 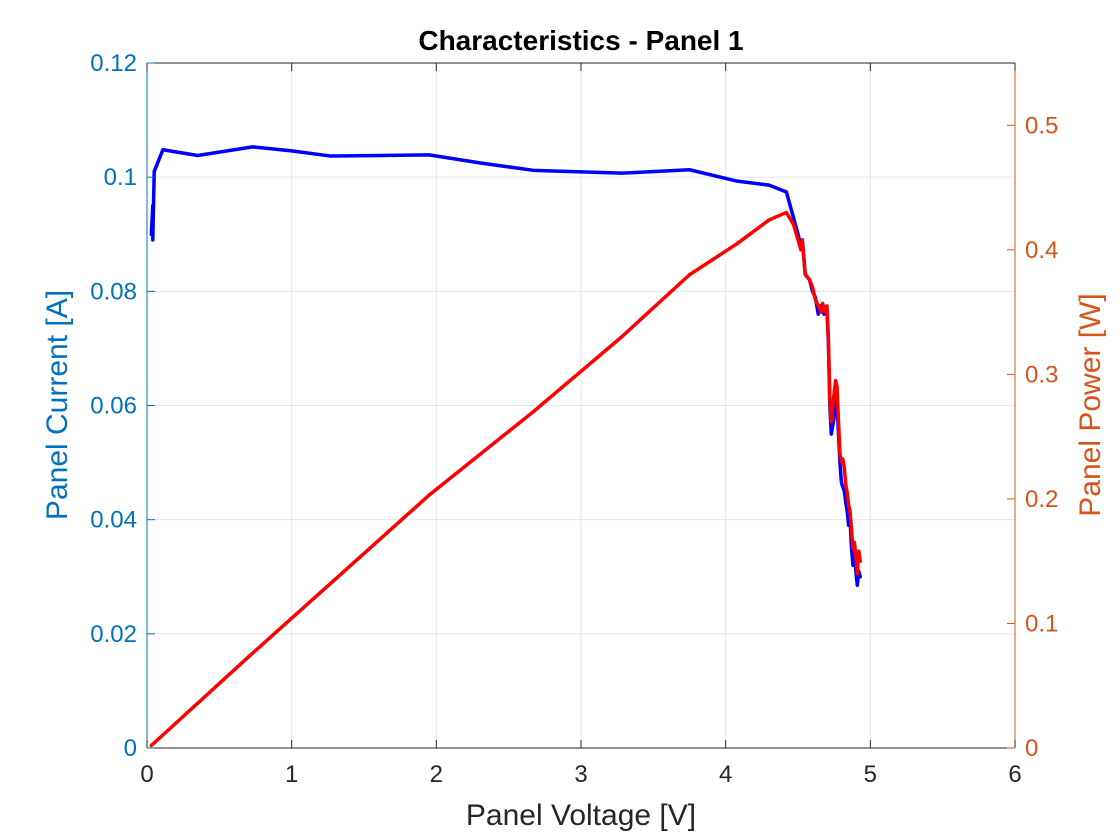 What do you see at coordinates (113, 520) in the screenshot?
I see `y-left-tick-label: 0.04` at bounding box center [113, 520].